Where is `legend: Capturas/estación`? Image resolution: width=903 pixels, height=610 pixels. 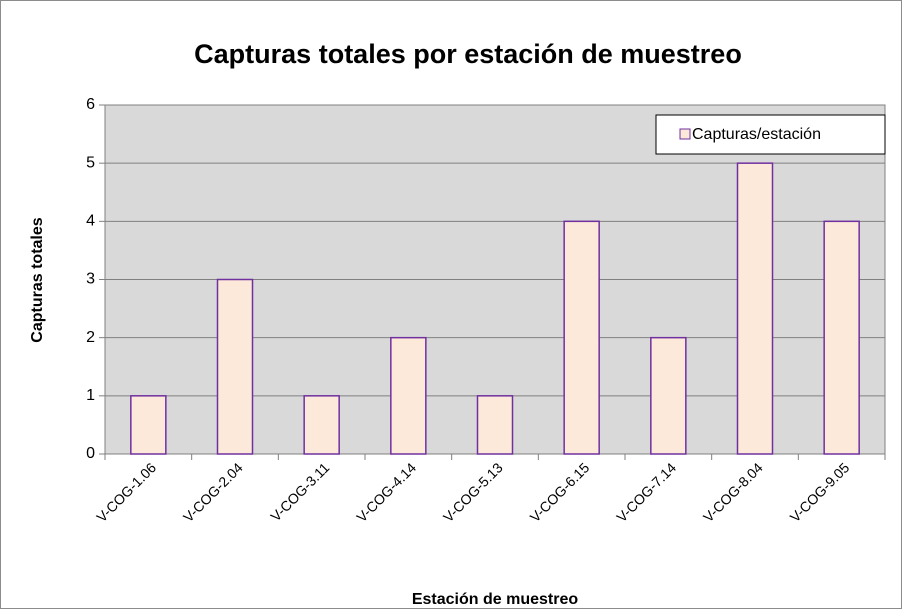
legend: Capturas/estación is located at coordinates (770, 134).